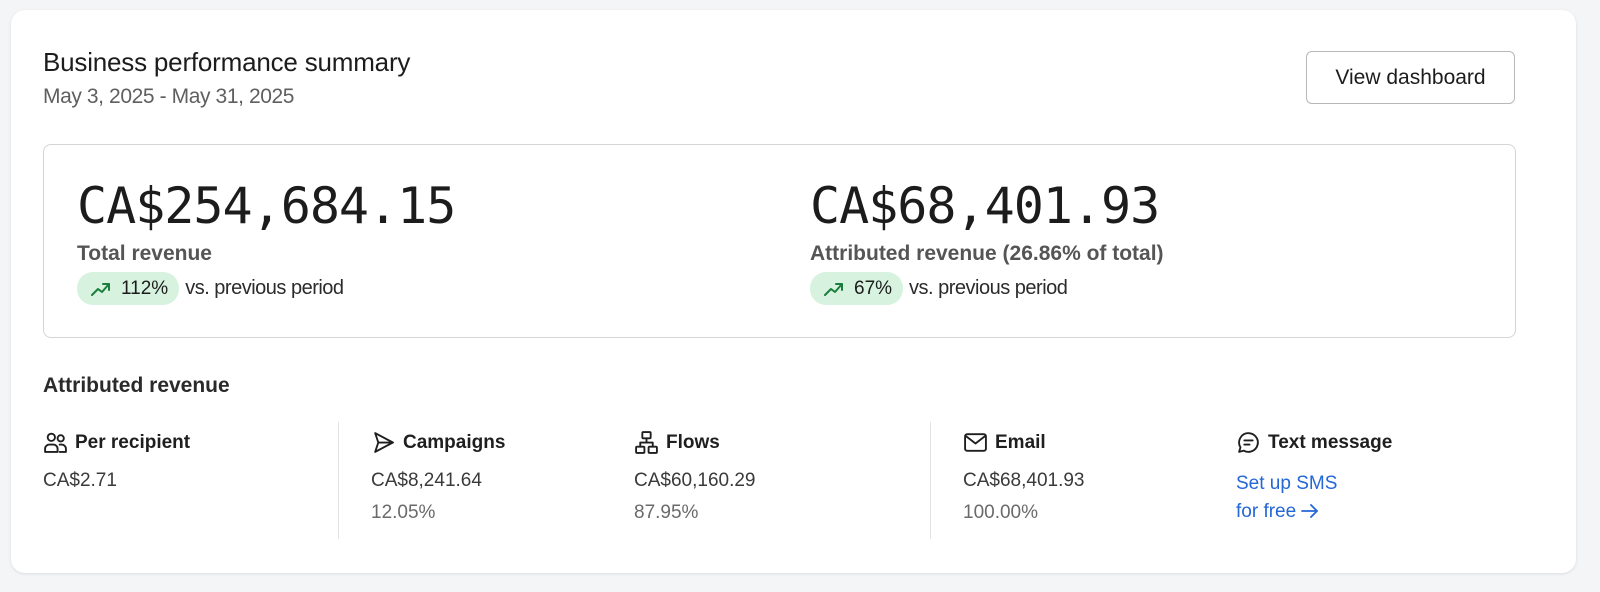 The height and width of the screenshot is (592, 1600). Describe the element at coordinates (169, 96) in the screenshot. I see `date-range: May 3, 2025 - May 31, 2025` at that location.